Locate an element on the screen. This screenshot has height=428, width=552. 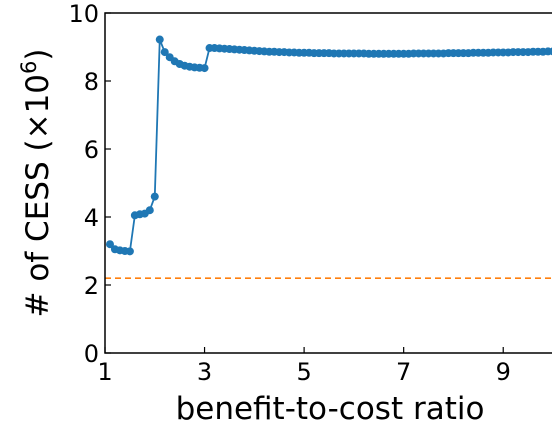
y-tick-label: 4 is located at coordinates (91, 218).